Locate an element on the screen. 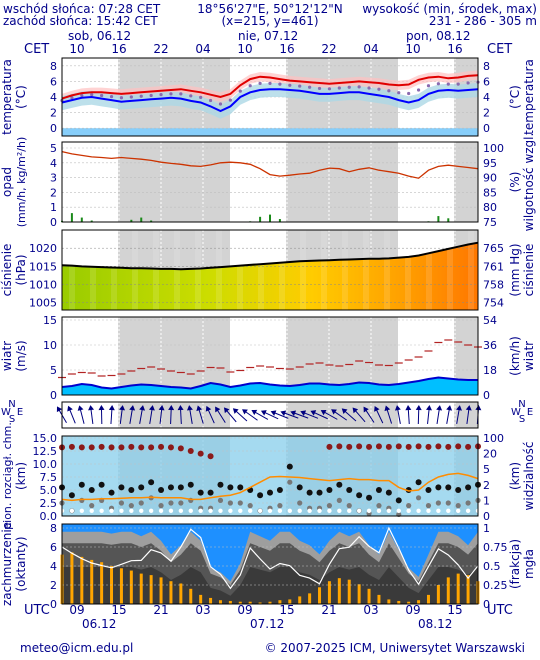 Image resolution: width=540 pixels, height=660 pixels. right-tick-label: 0.5 is located at coordinates (492, 566).